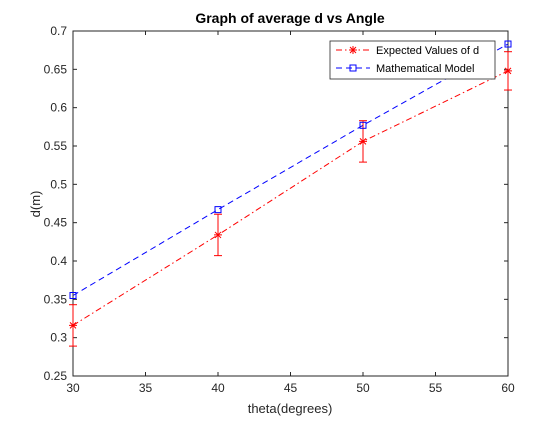 The width and height of the screenshot is (560, 425). Describe the element at coordinates (58, 338) in the screenshot. I see `y-tick-label: 0.3` at that location.